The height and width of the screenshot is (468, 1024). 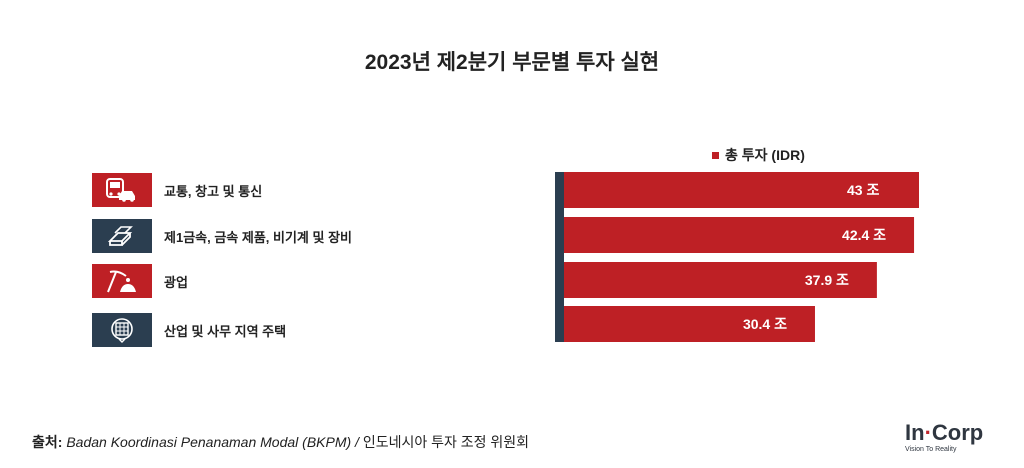 I want to click on legend: 총 투자 (IDR), so click(x=758, y=155).